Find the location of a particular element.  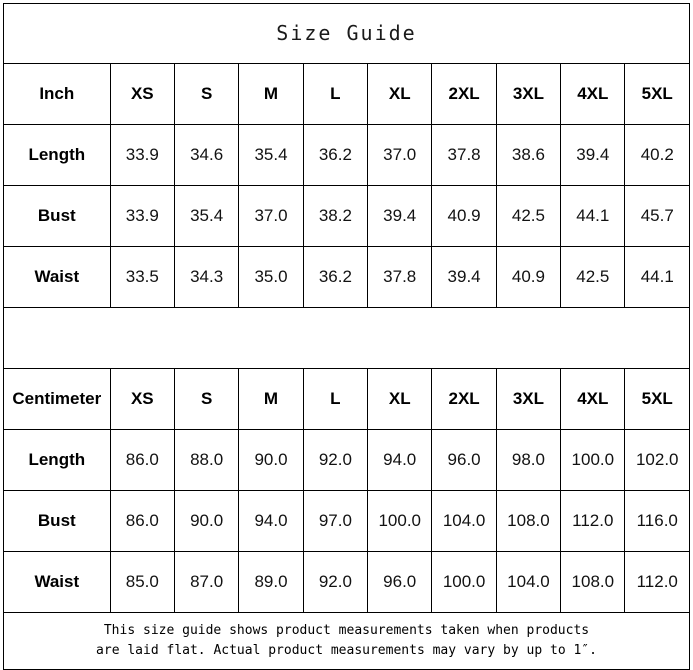

cm-bust-3xl: 108.0 is located at coordinates (528, 521).